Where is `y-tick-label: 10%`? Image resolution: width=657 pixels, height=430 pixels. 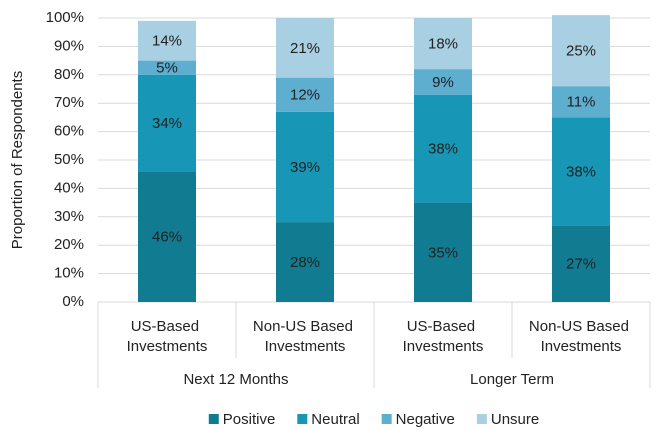
y-tick-label: 10% is located at coordinates (69, 273).